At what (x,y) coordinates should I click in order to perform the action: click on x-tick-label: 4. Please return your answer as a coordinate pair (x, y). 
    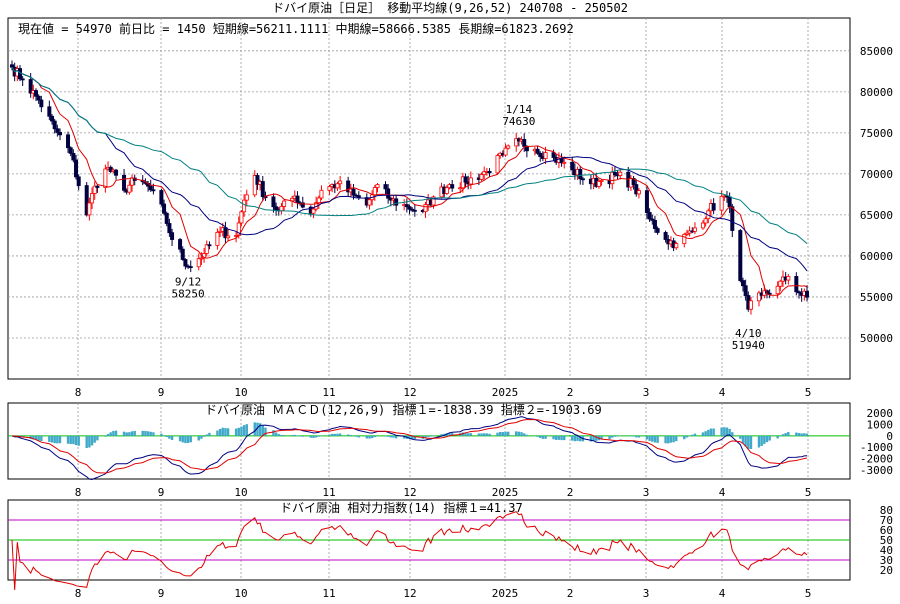
    Looking at the image, I should click on (722, 593).